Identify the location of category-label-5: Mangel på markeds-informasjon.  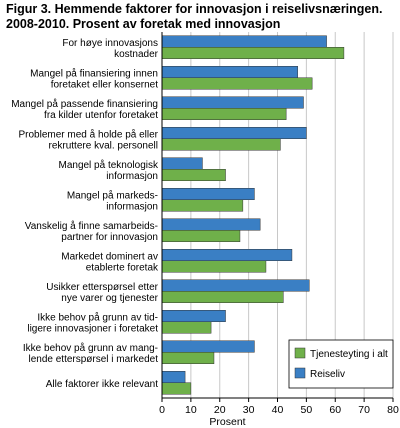
(112, 200).